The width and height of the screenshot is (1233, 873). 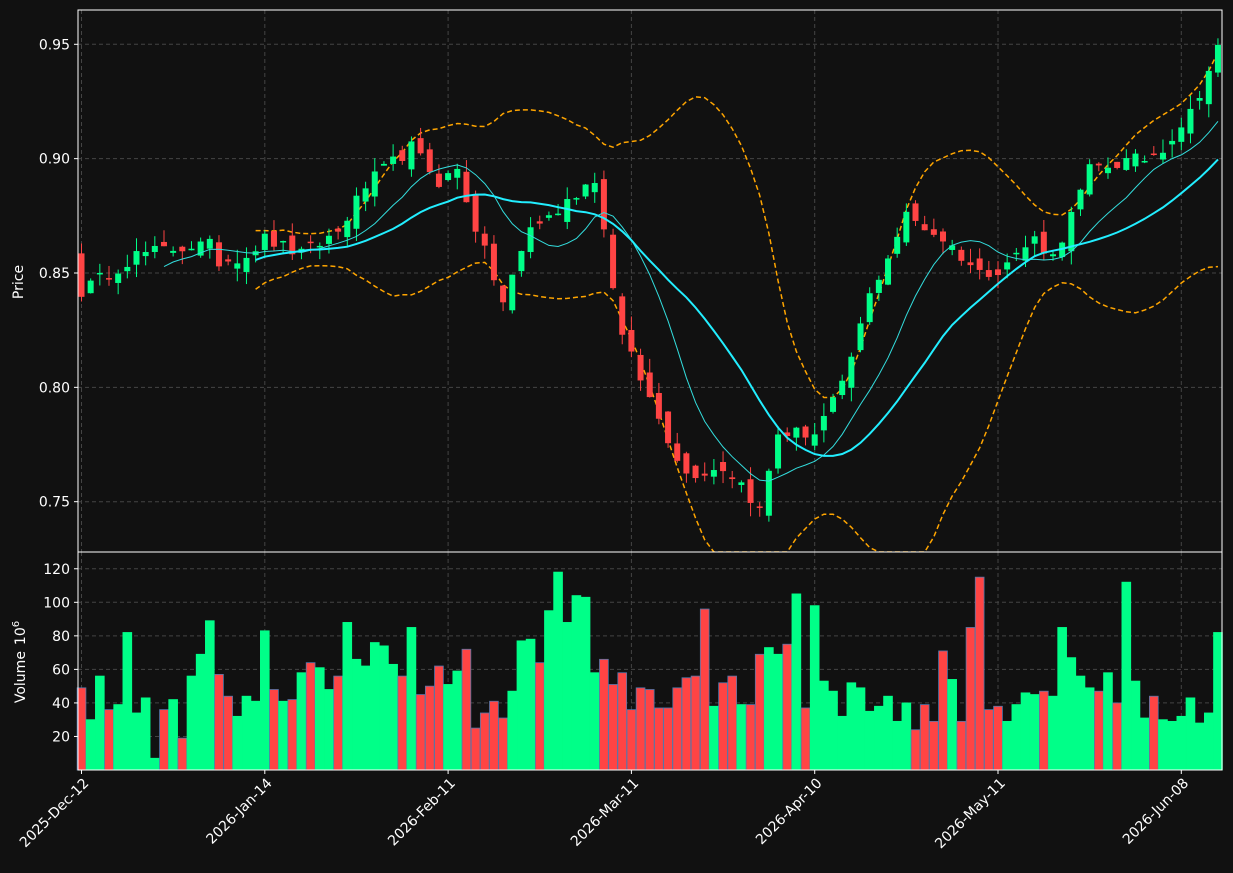 What do you see at coordinates (54, 274) in the screenshot?
I see `price-tick-label: 0.85` at bounding box center [54, 274].